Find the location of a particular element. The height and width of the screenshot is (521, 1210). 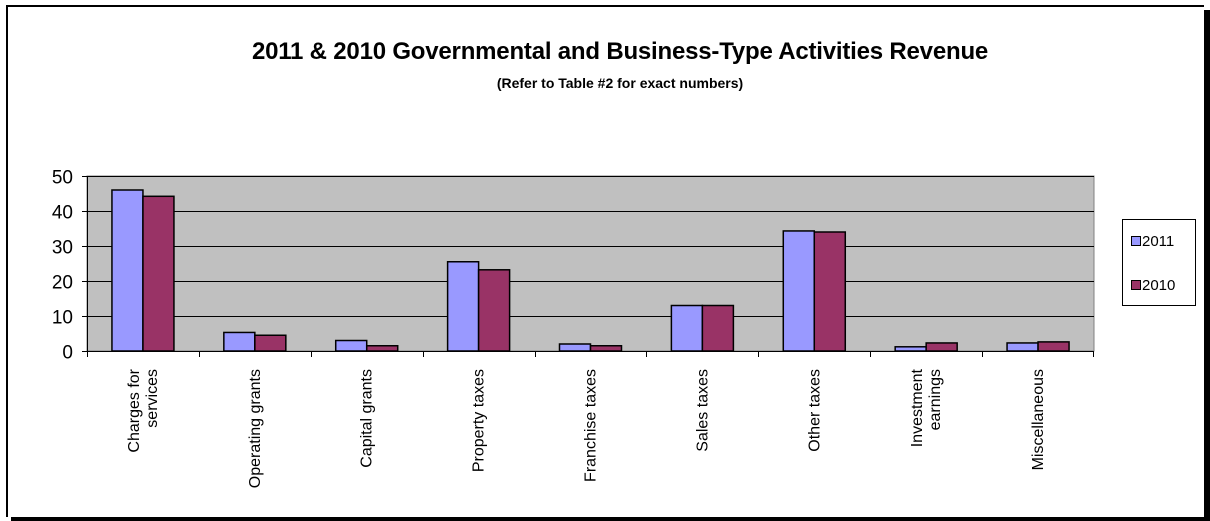

x-tick-label-2: Capital grants is located at coordinates (367, 418).